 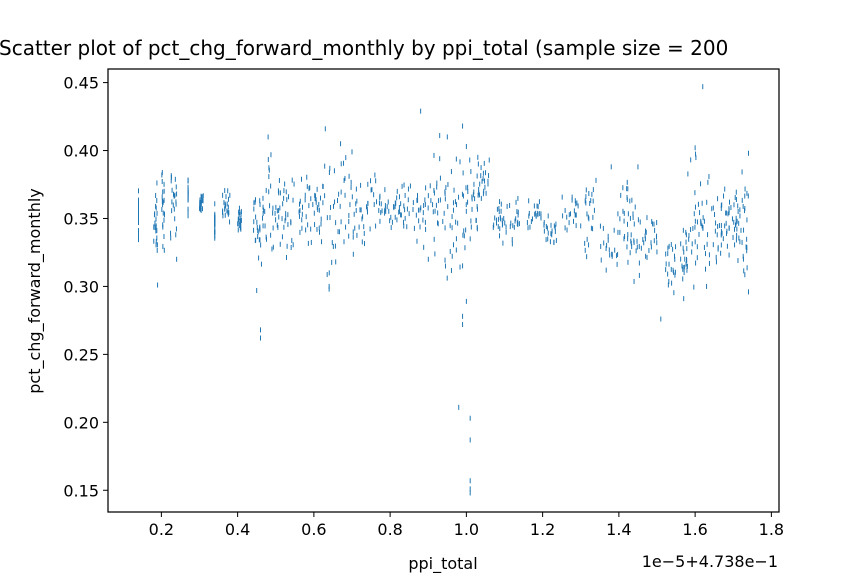 I want to click on y-tick-label: 0.20, so click(x=81, y=422).